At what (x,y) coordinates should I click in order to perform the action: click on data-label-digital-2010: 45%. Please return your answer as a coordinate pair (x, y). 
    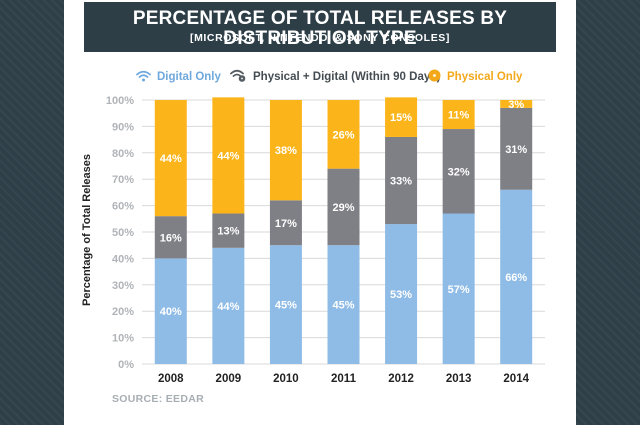
    Looking at the image, I should click on (286, 306).